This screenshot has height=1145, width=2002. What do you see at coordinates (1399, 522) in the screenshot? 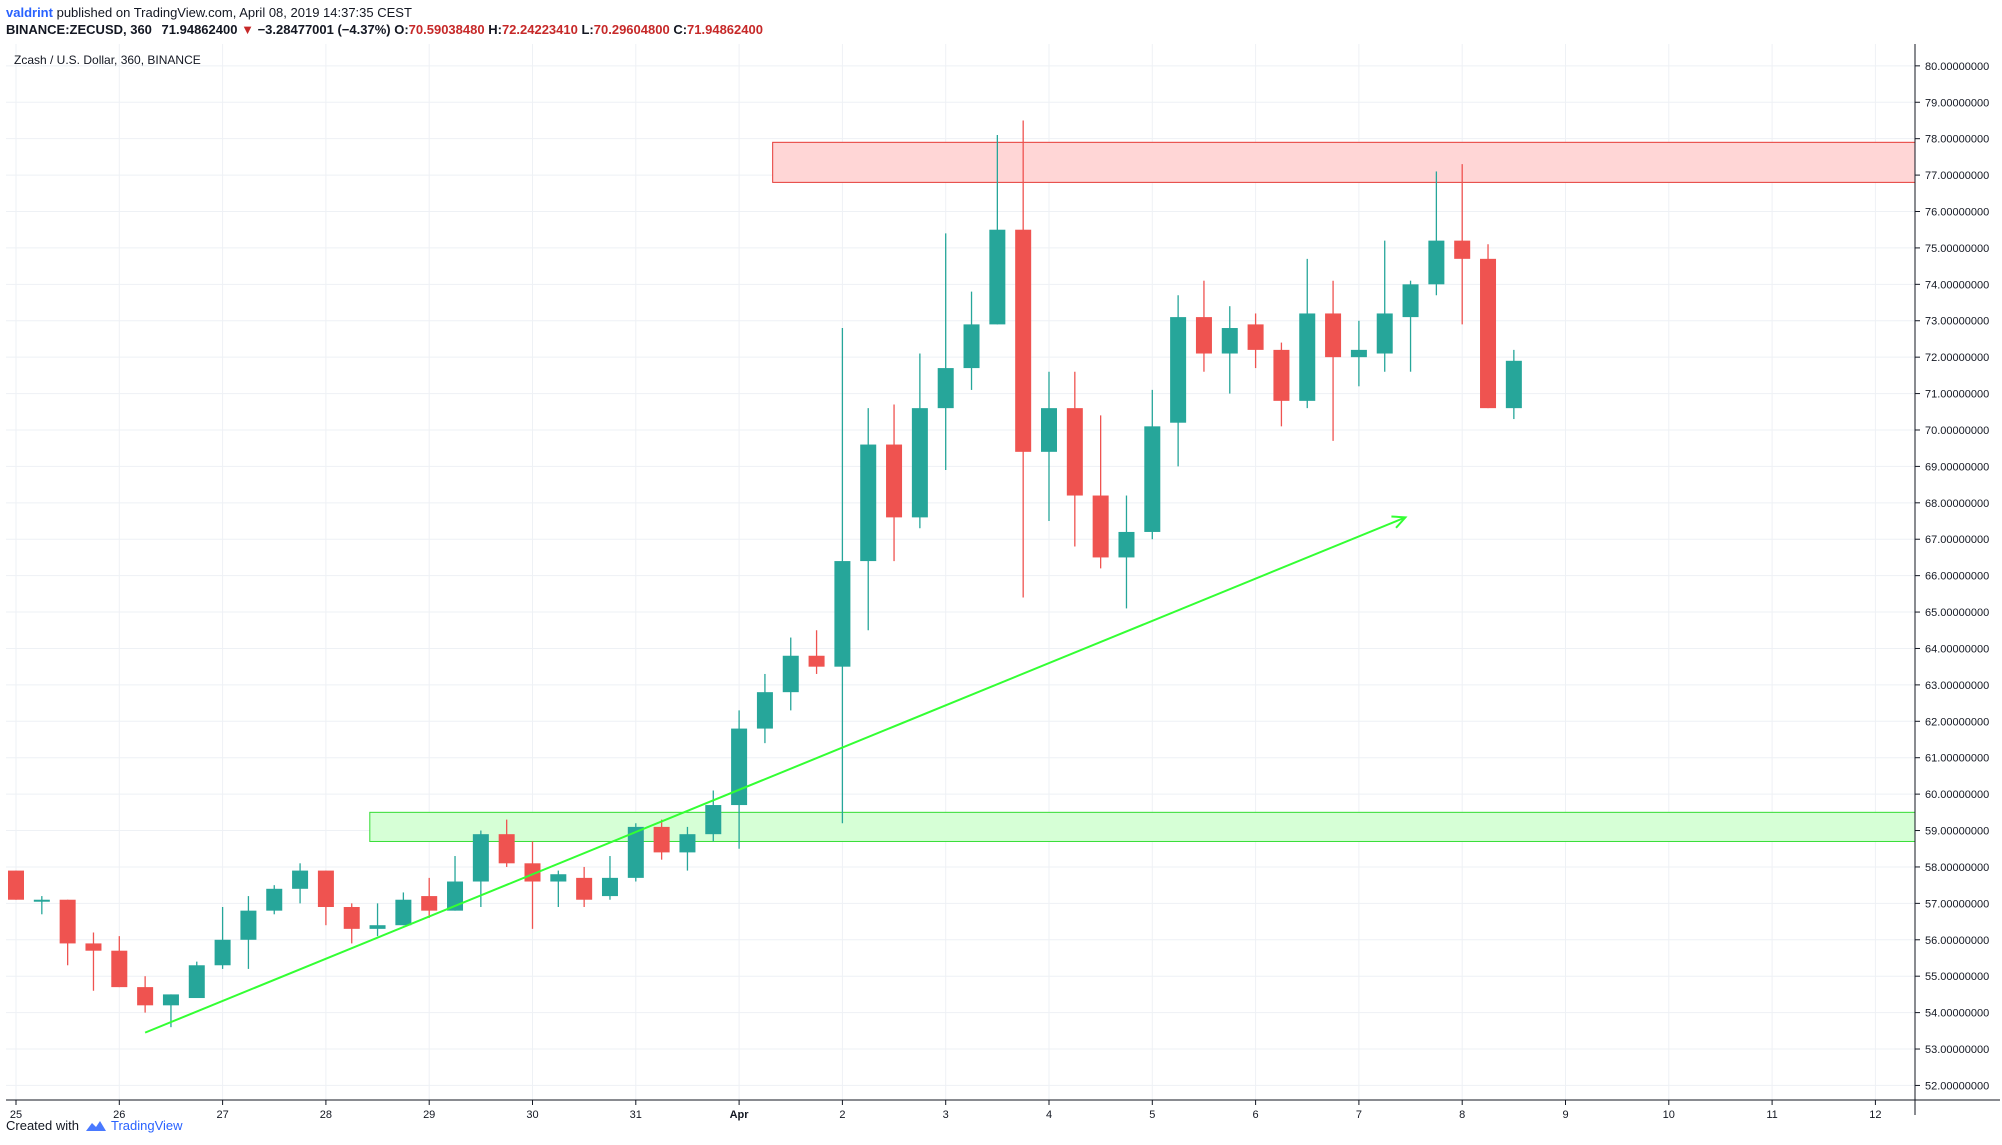
I see `trendline-arrowhead-icon` at bounding box center [1399, 522].